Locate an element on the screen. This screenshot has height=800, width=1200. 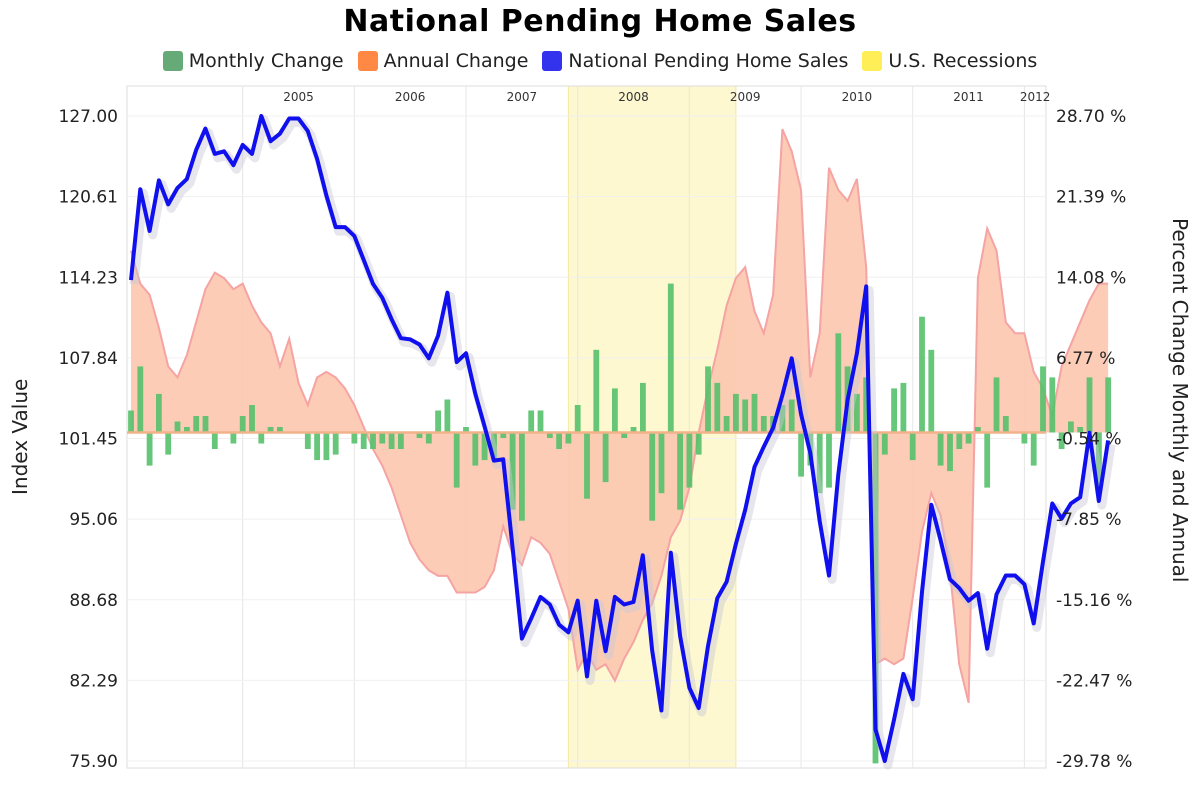
legend-item-monthly-change: Monthly Change is located at coordinates (253, 61).